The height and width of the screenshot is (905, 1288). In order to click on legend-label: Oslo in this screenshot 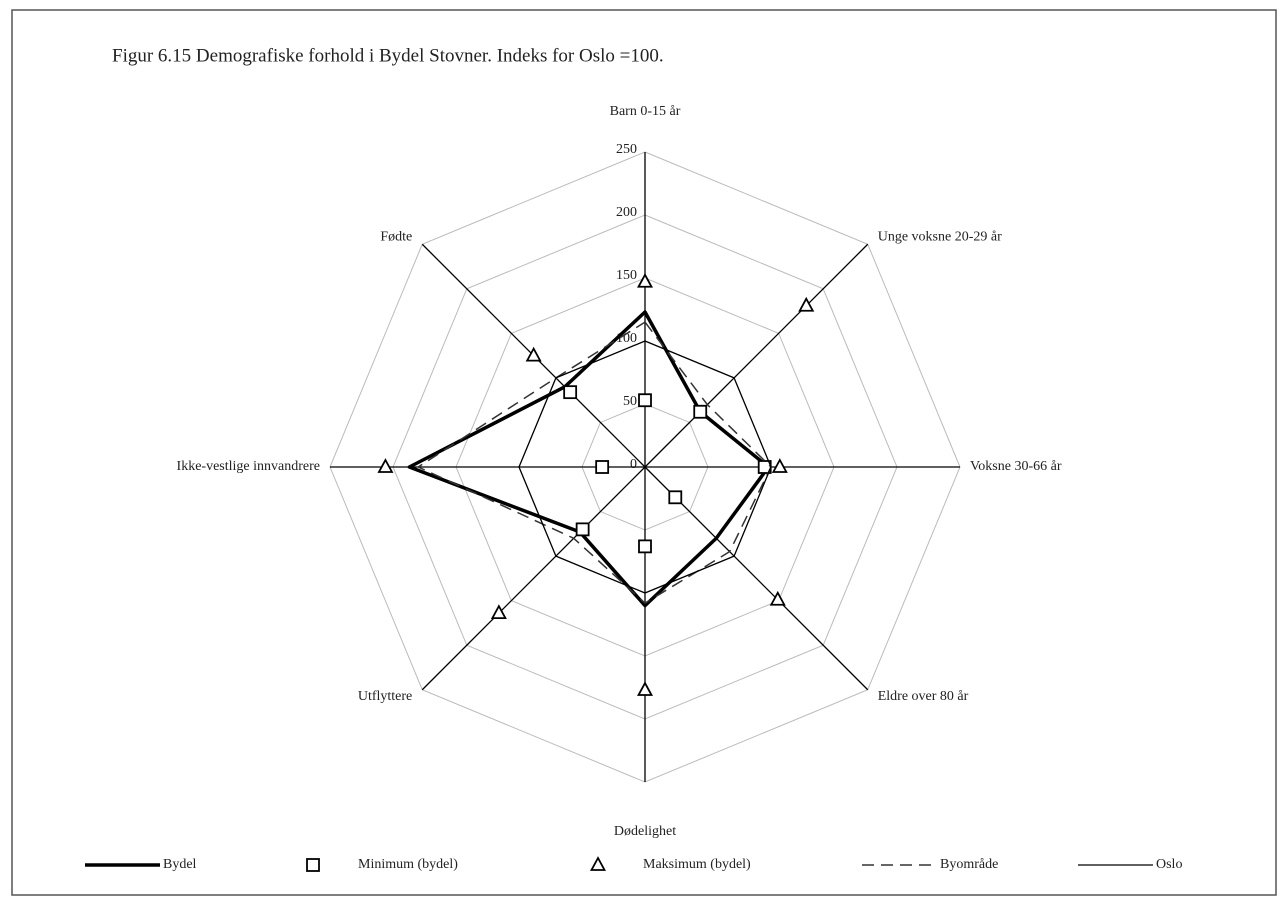, I will do `click(1169, 864)`.